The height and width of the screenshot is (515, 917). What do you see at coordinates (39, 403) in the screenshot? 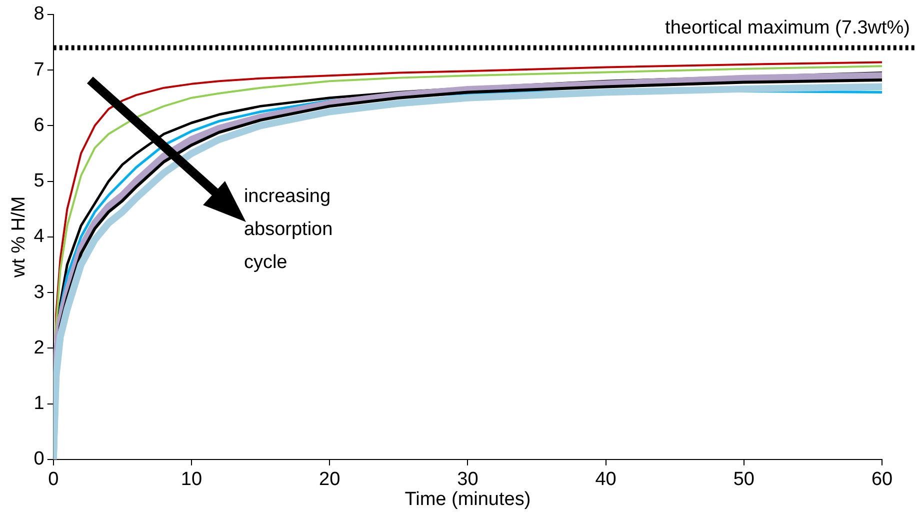
I see `y-tick-label: 1` at bounding box center [39, 403].